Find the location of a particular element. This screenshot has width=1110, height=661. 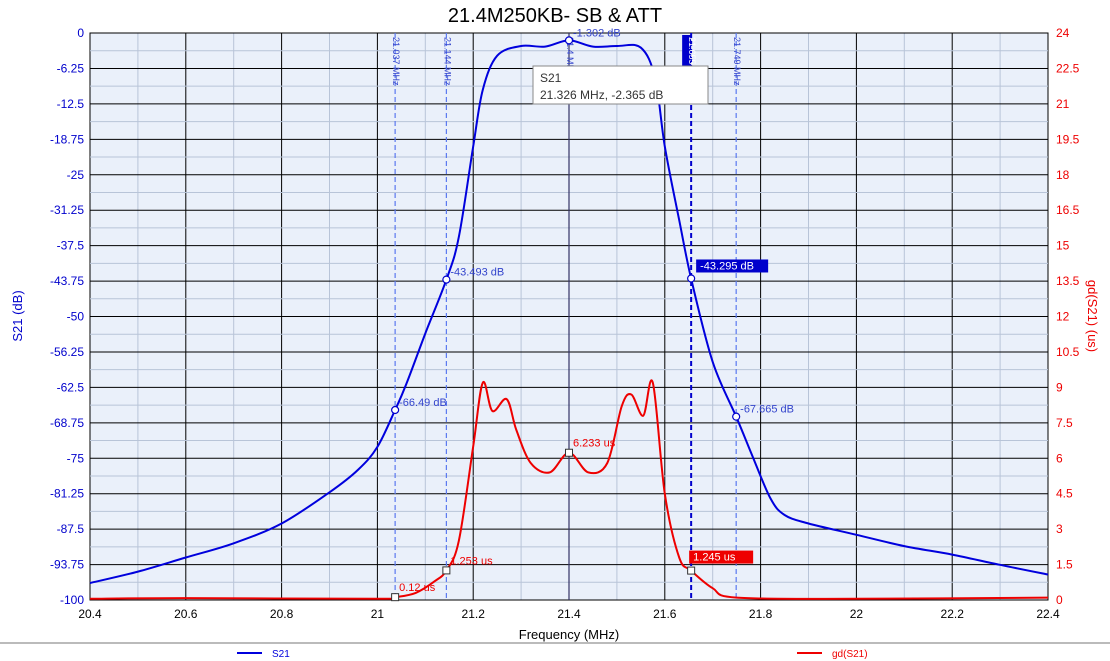

y-left-tick-label: -87.5 is located at coordinates (71, 529).